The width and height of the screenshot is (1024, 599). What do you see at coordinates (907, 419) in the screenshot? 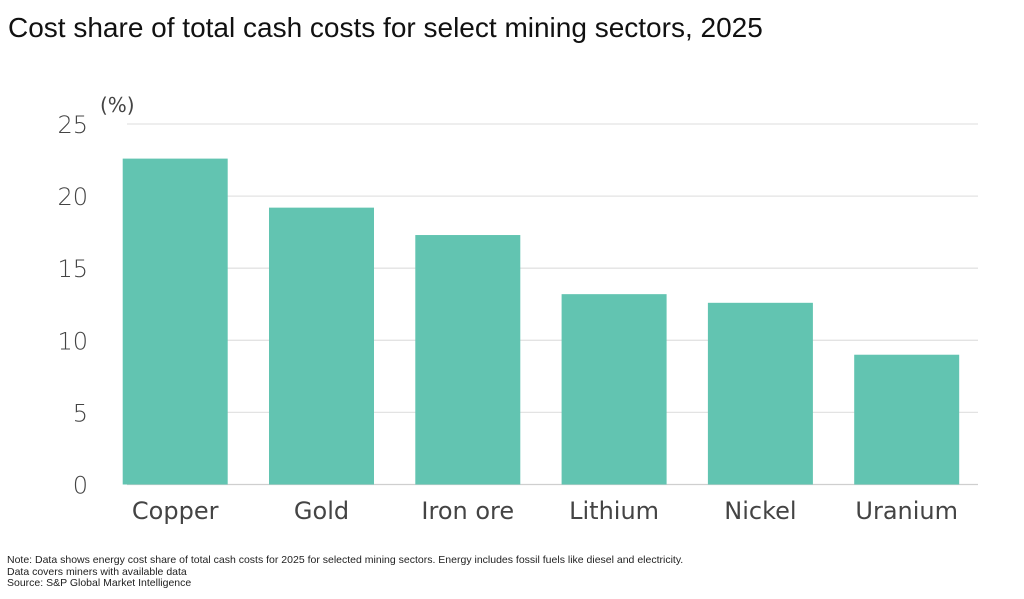
I see `bar-uranium` at bounding box center [907, 419].